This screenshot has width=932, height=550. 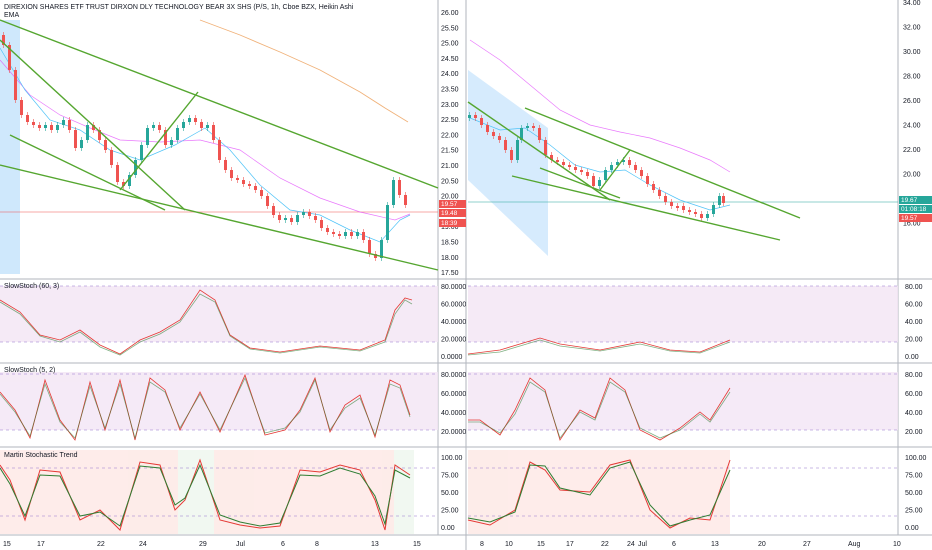 What do you see at coordinates (541, 544) in the screenshot?
I see `right-date-label: 15` at bounding box center [541, 544].